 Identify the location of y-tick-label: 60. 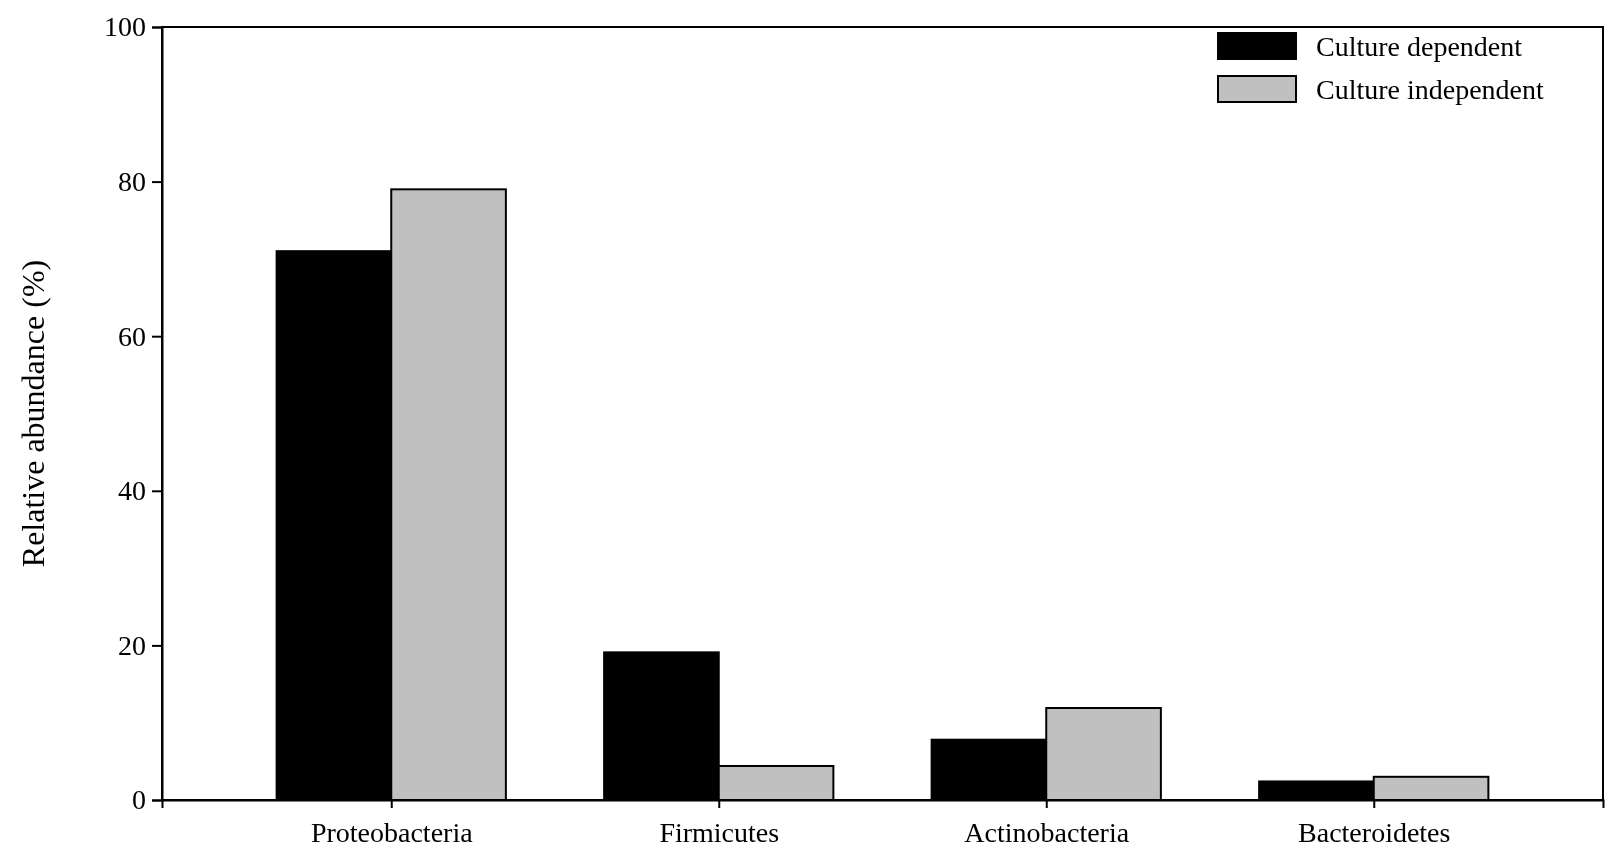
(132, 336).